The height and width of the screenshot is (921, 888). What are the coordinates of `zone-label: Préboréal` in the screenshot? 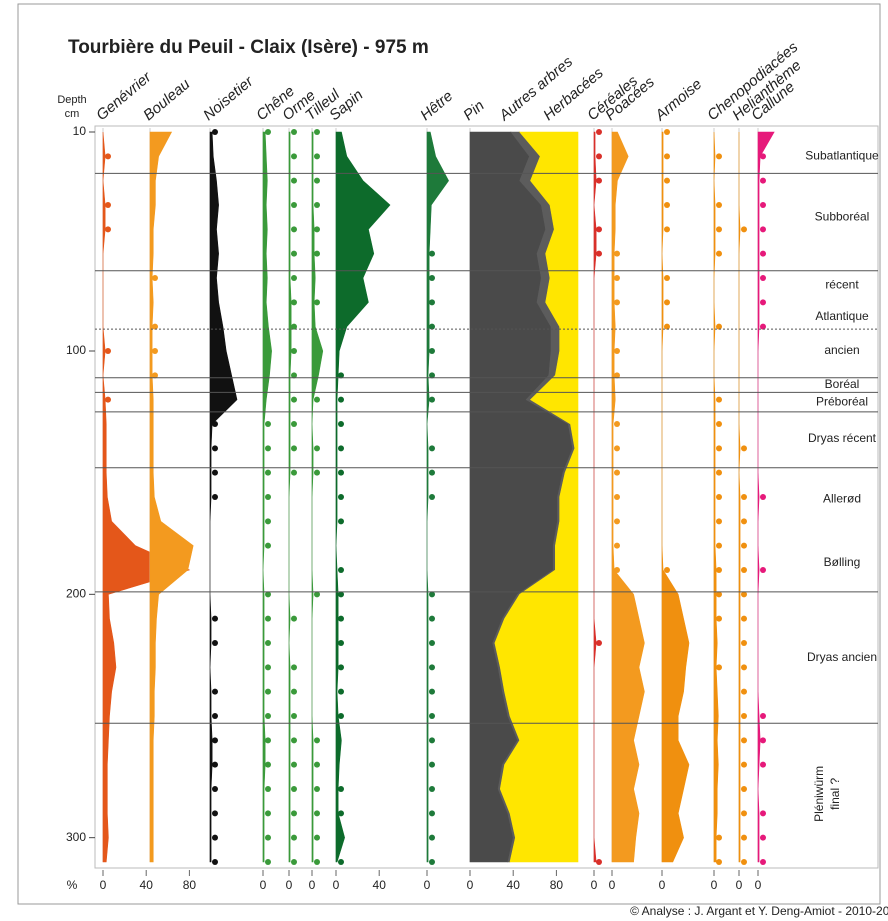 It's located at (842, 401).